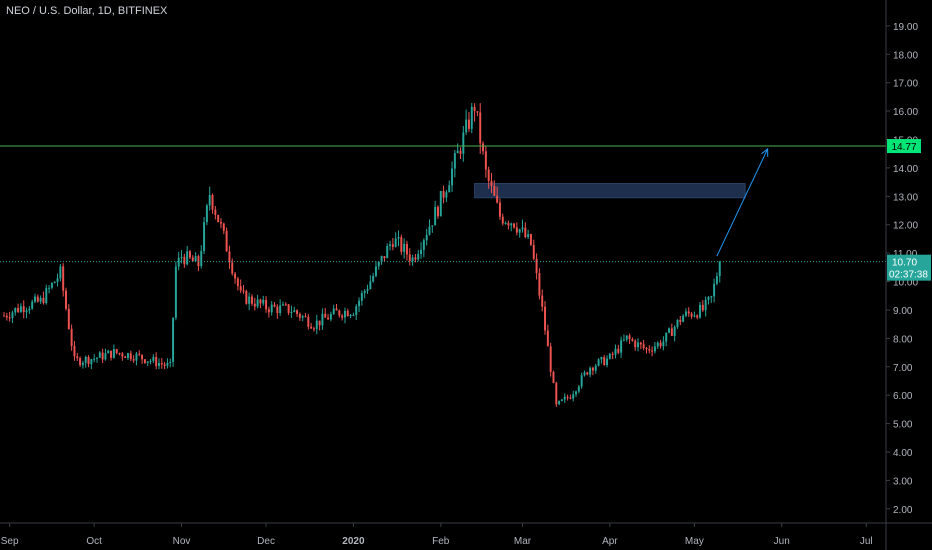 This screenshot has height=550, width=932. Describe the element at coordinates (353, 541) in the screenshot. I see `time-tick-label: 2020` at that location.